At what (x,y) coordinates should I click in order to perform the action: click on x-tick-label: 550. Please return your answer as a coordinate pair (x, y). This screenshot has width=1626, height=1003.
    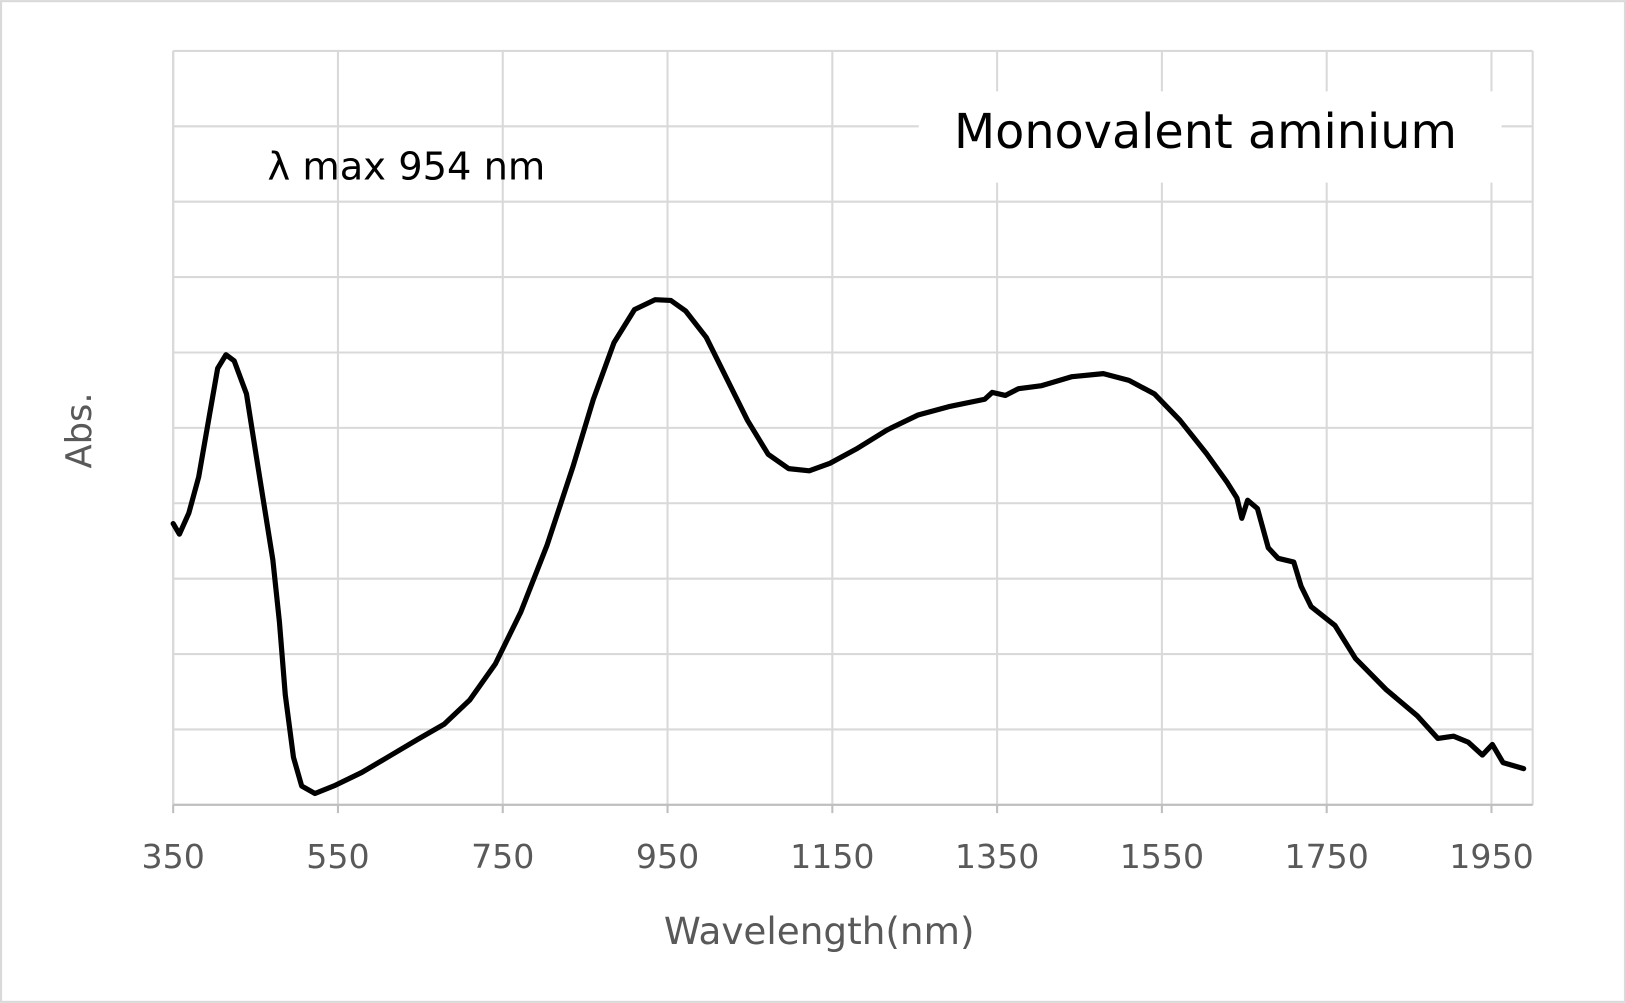
    Looking at the image, I should click on (337, 856).